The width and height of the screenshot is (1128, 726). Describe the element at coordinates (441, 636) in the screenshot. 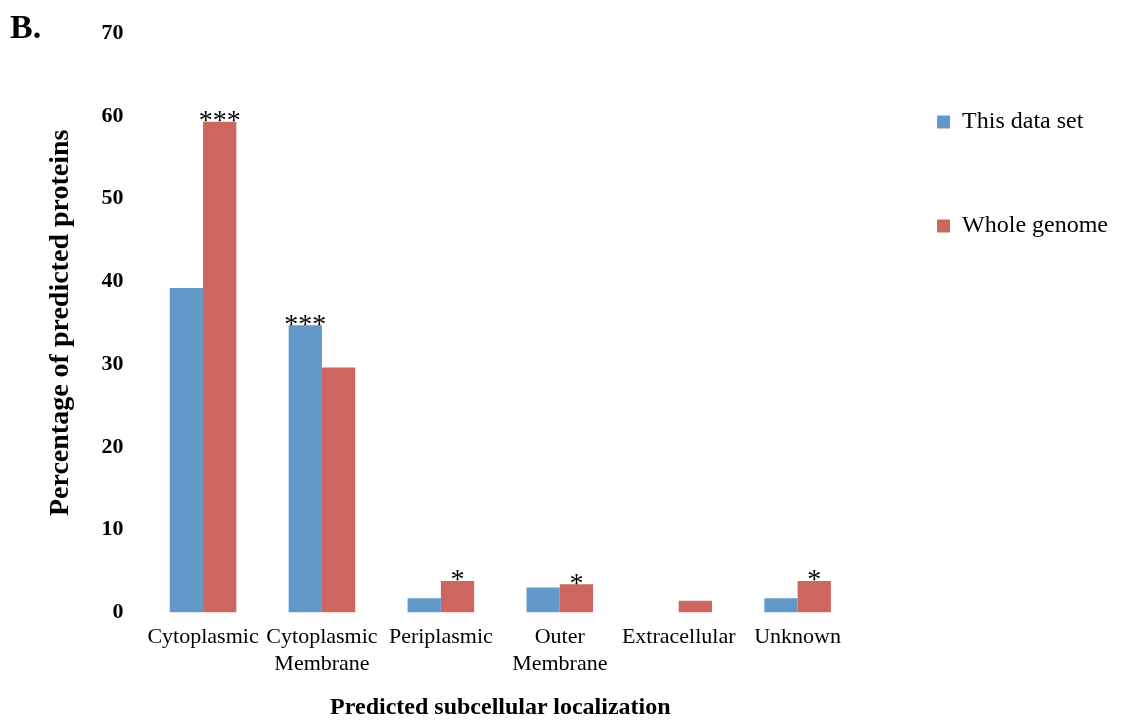

I see `x-tick-label: Periplasmic` at that location.